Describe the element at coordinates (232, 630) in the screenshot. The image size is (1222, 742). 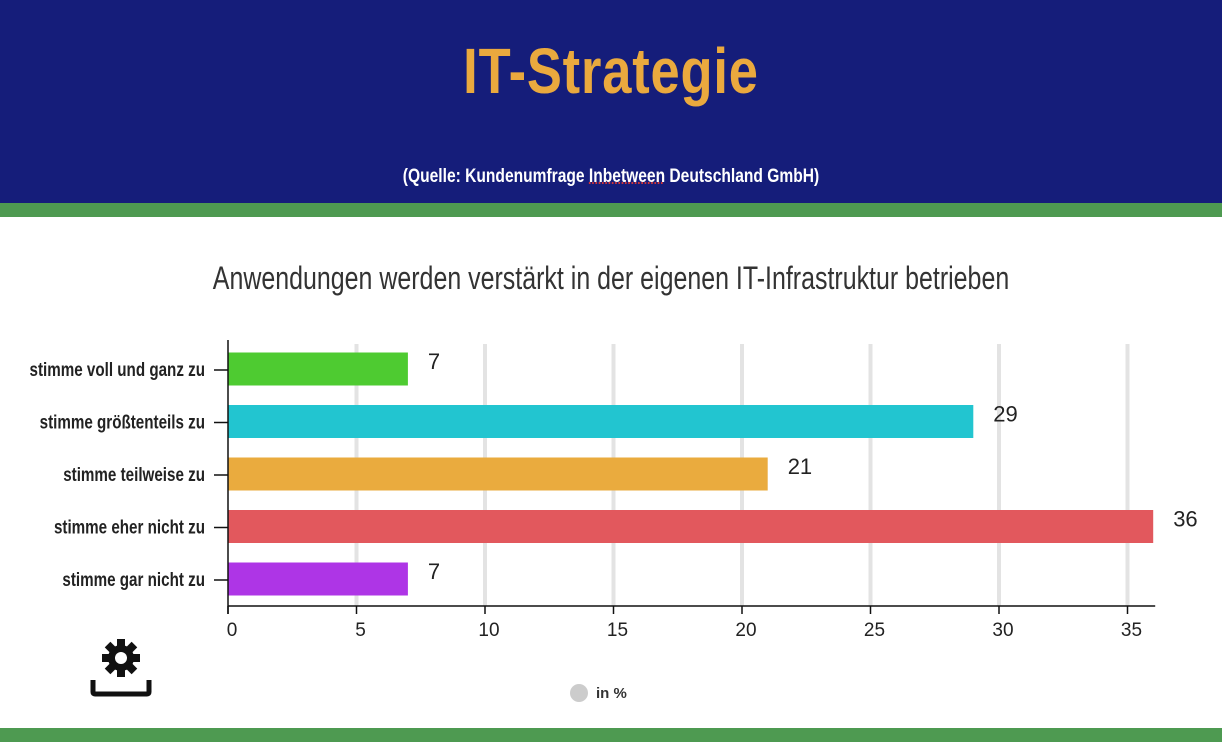
I see `x-tick-label: 0` at that location.